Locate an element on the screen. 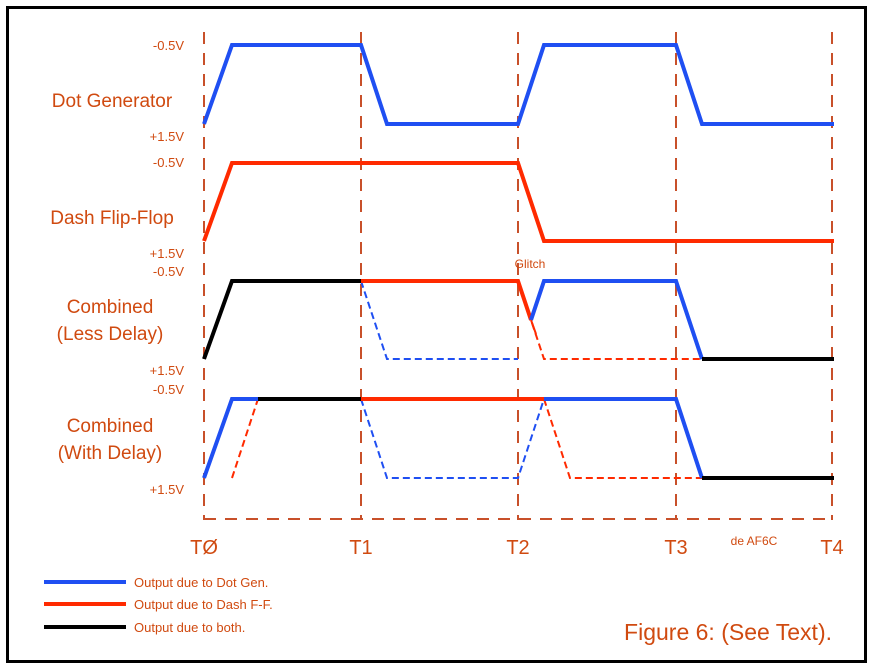  row1-bottom-voltage: +1.5V is located at coordinates (167, 136).